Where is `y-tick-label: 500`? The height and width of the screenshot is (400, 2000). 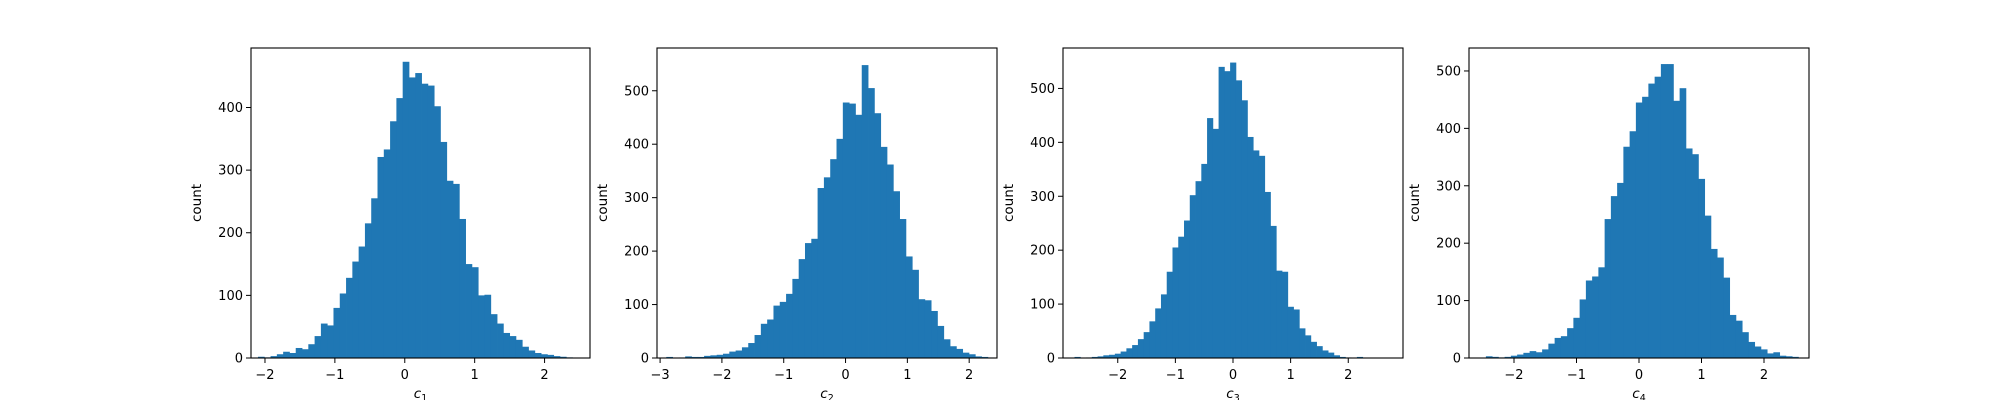 y-tick-label: 500 is located at coordinates (636, 91).